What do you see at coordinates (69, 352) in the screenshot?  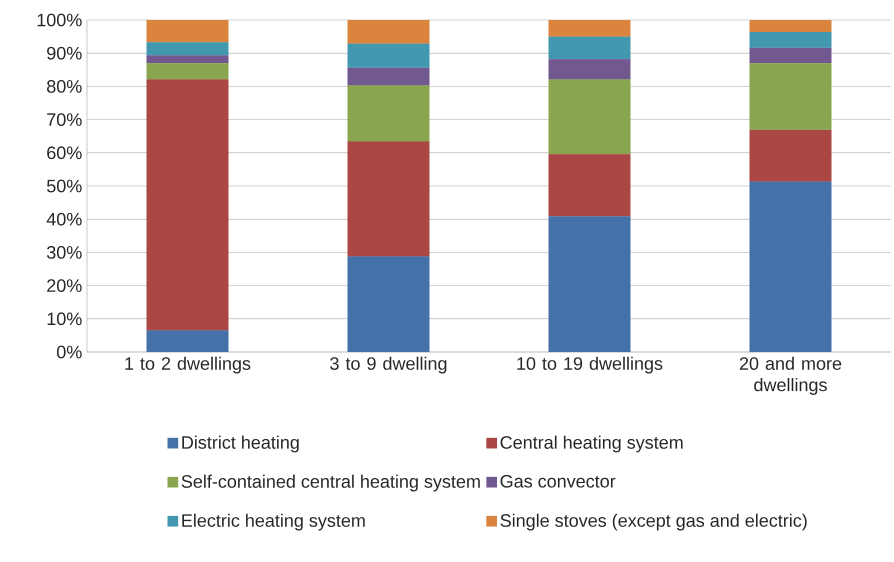 I see `y-tick-label: 0%` at bounding box center [69, 352].